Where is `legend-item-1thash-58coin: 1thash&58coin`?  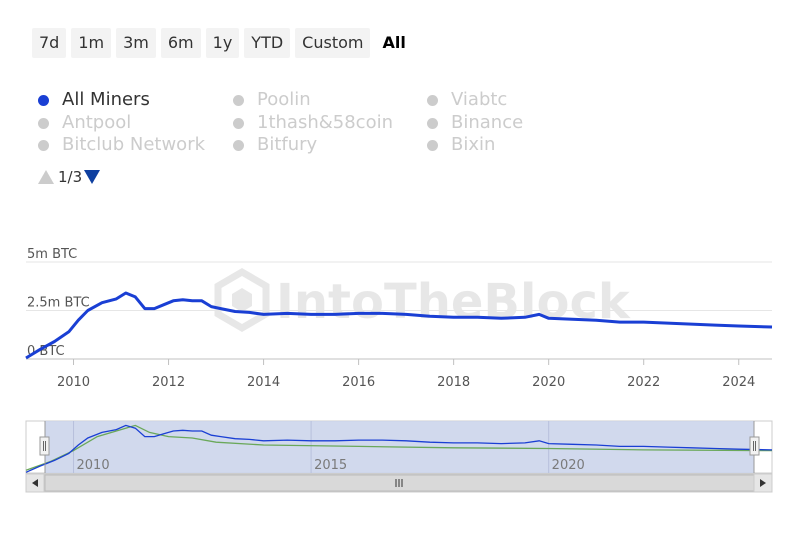
legend-item-1thash-58coin: 1thash&58coin is located at coordinates (312, 123).